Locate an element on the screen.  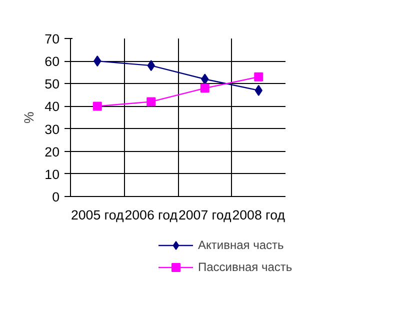
x-tick-label: 2005 год is located at coordinates (97, 215).